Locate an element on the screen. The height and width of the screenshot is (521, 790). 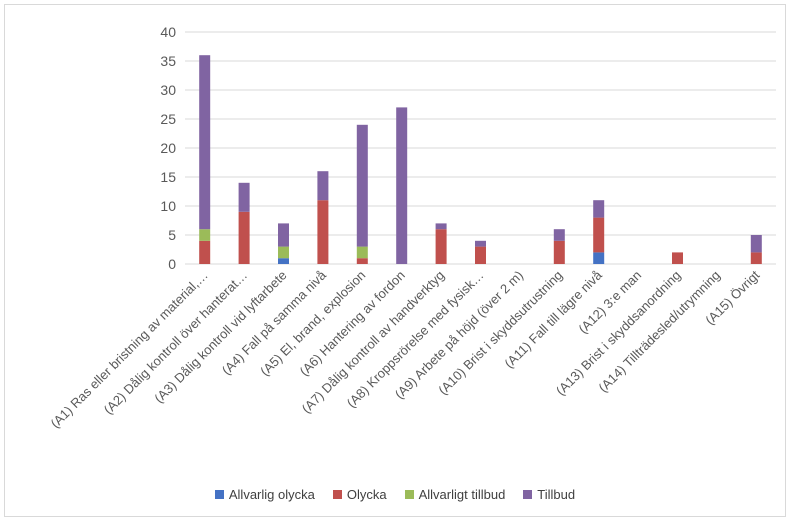
legend-label: Allvarligt tillbud is located at coordinates (462, 494).